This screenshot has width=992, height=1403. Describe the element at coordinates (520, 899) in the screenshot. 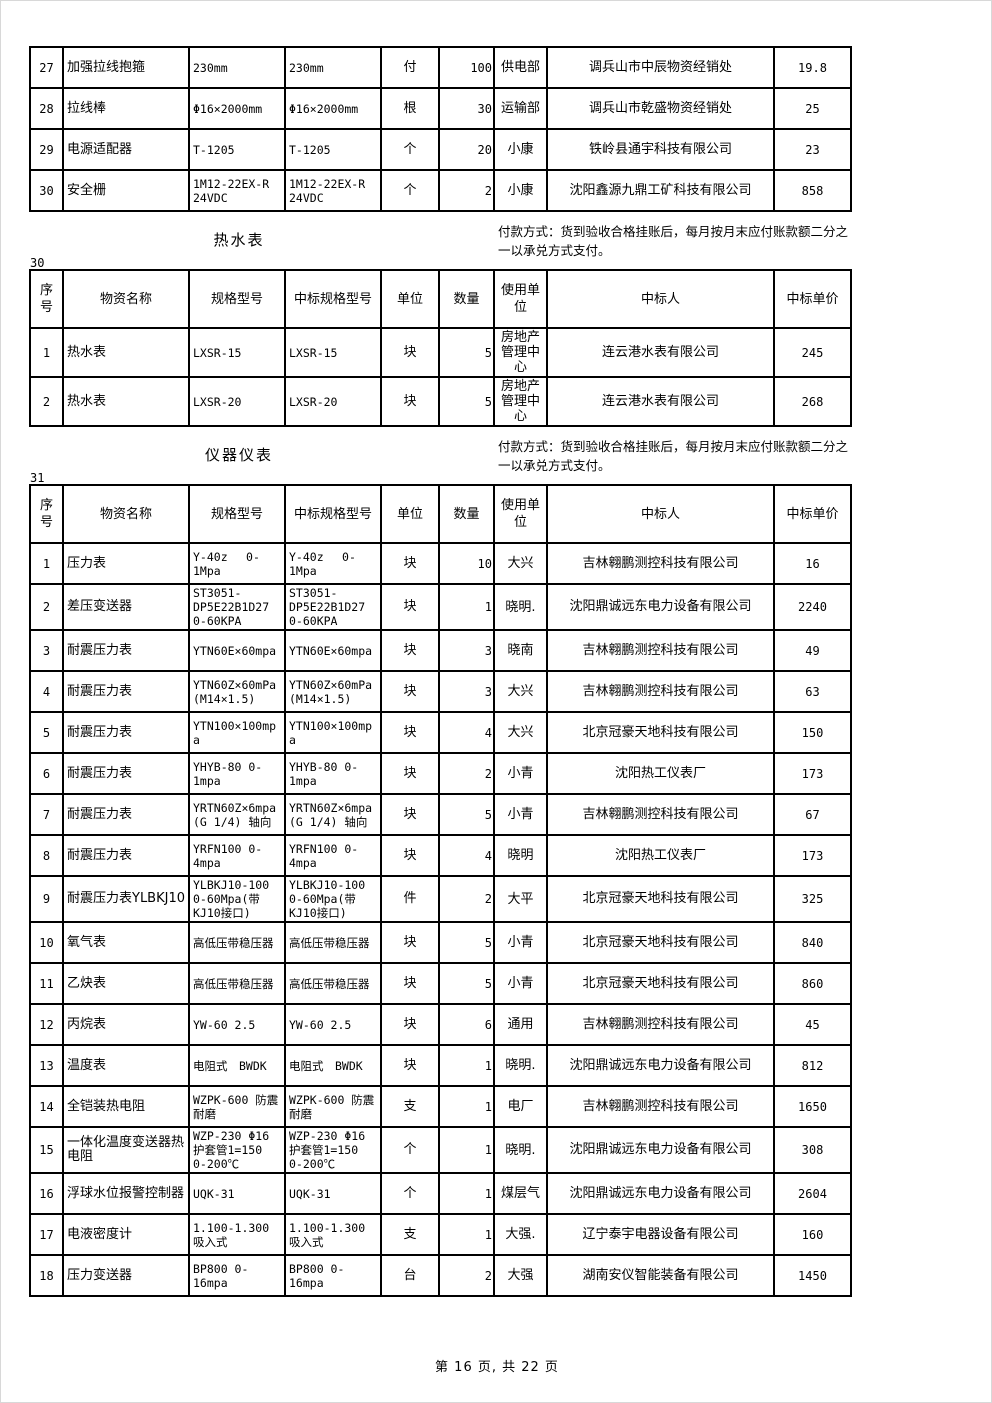

I see `cell-using-department: 大平` at that location.